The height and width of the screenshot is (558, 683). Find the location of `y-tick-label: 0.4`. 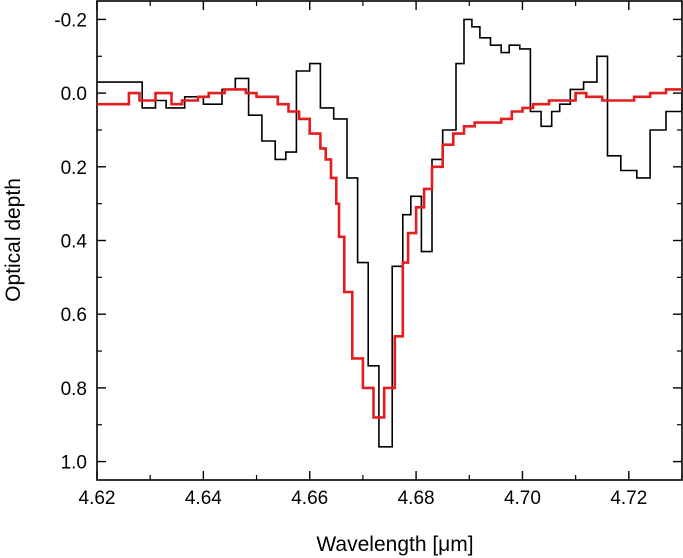

y-tick-label: 0.4 is located at coordinates (74, 242).